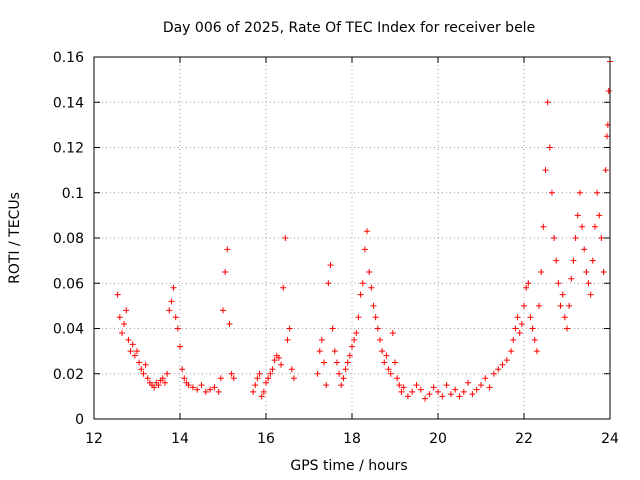  What do you see at coordinates (68, 103) in the screenshot?
I see `y-tick-label: 0.14` at bounding box center [68, 103].